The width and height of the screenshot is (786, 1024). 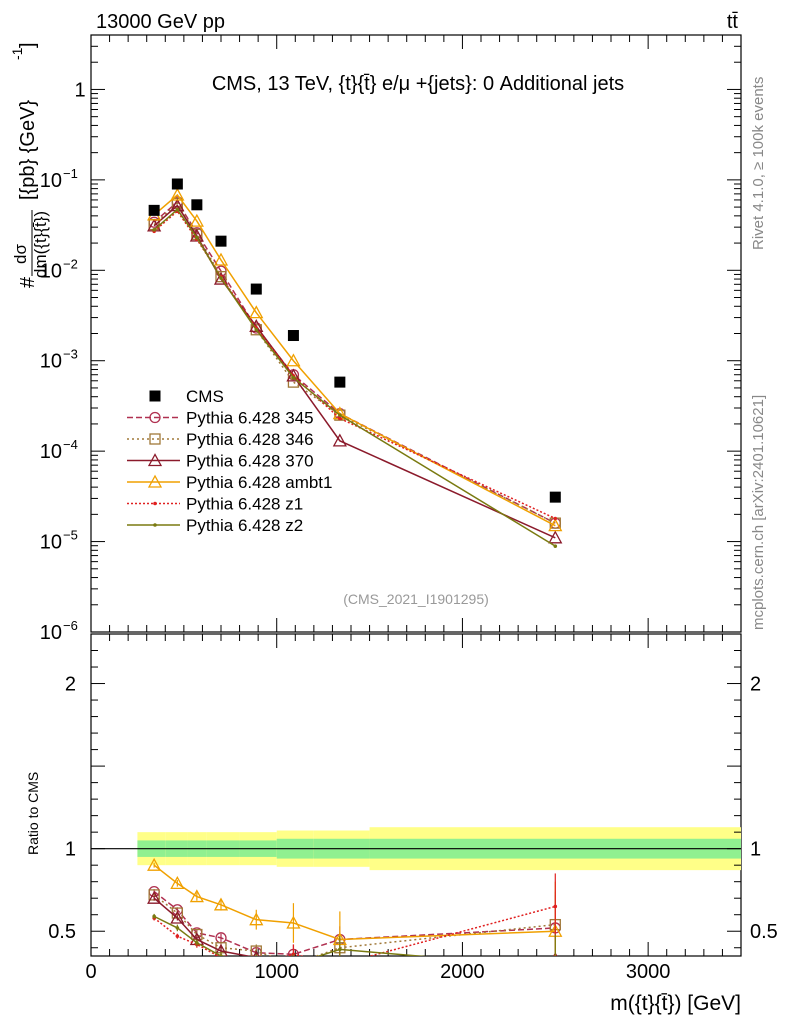 What do you see at coordinates (416, 599) in the screenshot?
I see `analysis-watermark: (CMS_2021_I1901295)` at bounding box center [416, 599].